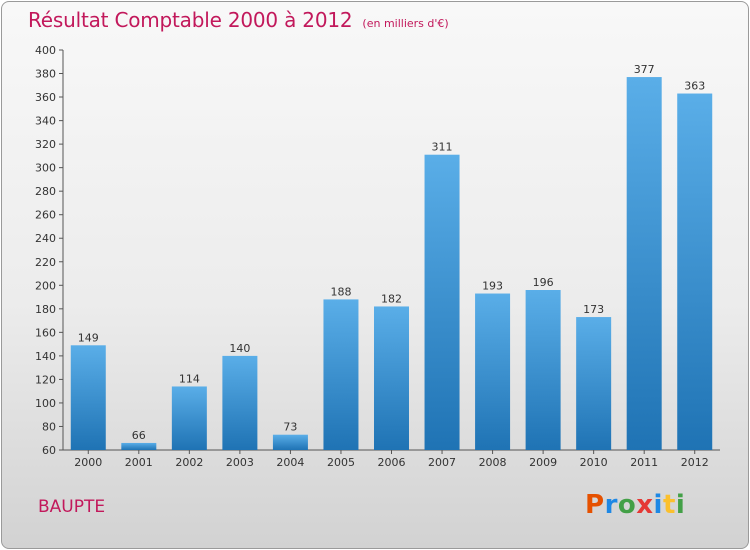 This screenshot has width=750, height=550. What do you see at coordinates (45, 97) in the screenshot?
I see `y-tick-label: 360` at bounding box center [45, 97].